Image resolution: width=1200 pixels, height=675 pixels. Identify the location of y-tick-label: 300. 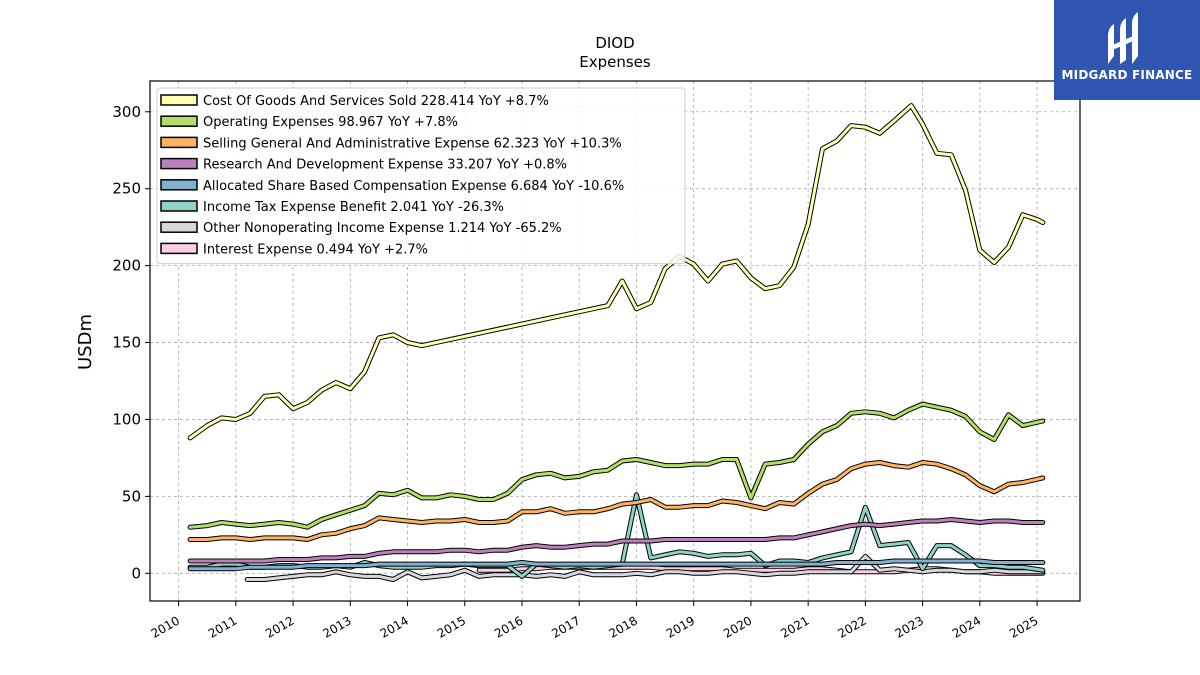
(126, 112).